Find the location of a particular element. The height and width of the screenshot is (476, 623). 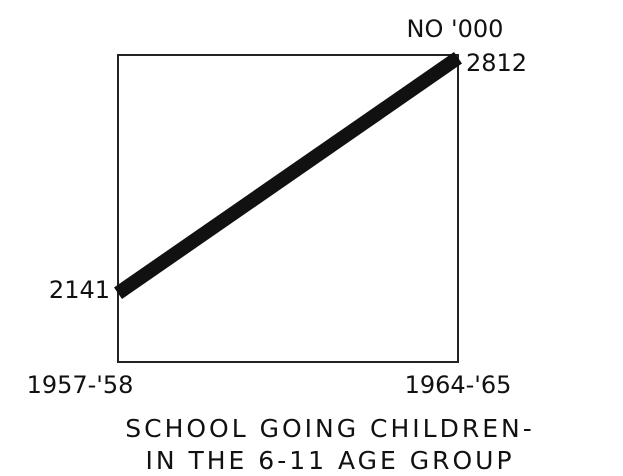

x-tick-label: 1957-'58 is located at coordinates (80, 385).